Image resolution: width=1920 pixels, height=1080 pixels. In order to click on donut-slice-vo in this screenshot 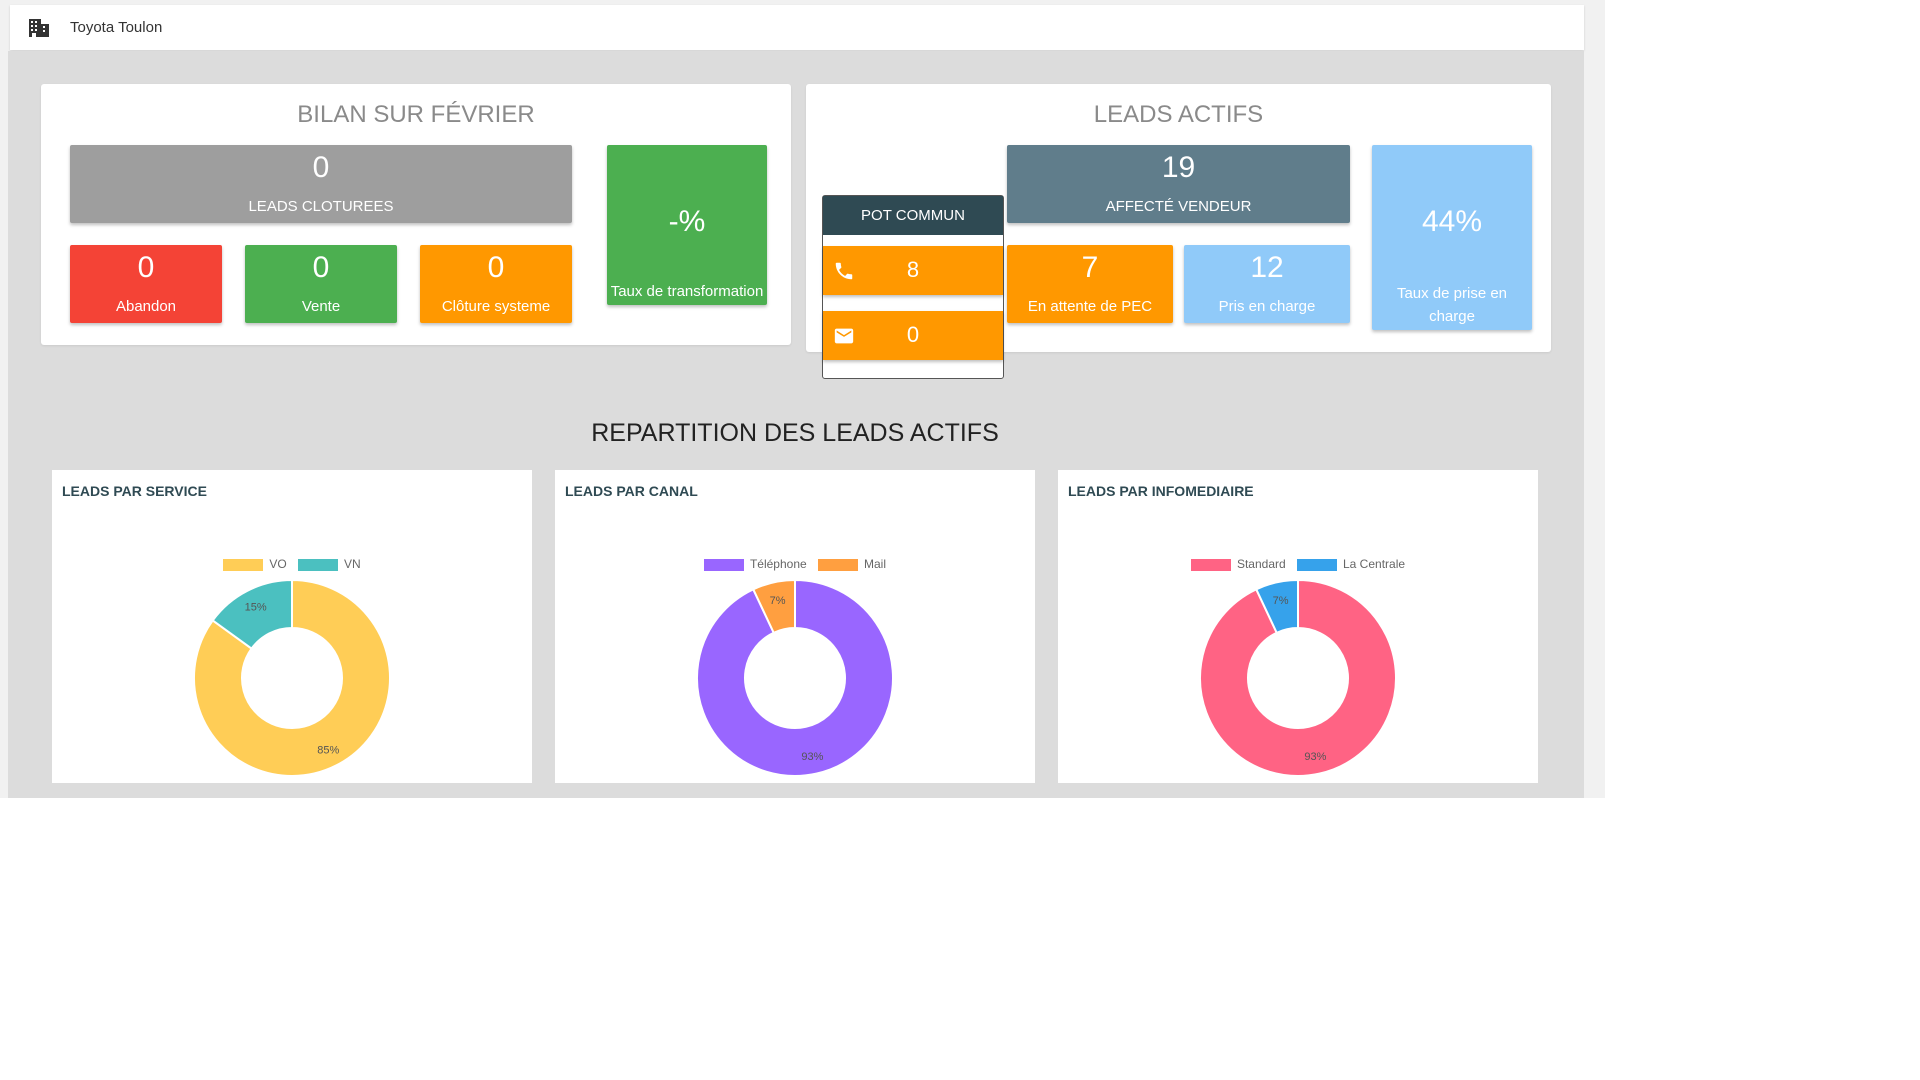, I will do `click(292, 677)`.